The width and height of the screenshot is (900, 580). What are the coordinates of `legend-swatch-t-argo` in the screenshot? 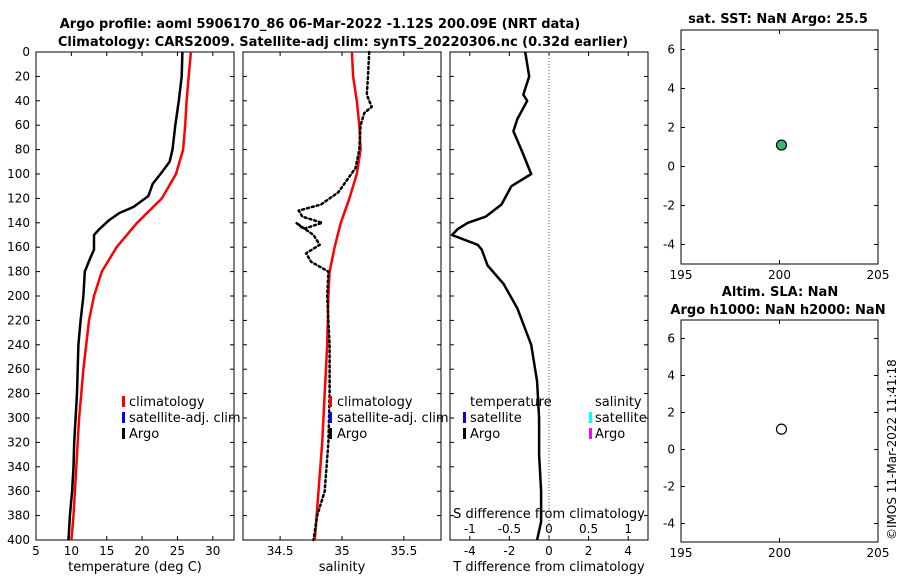 It's located at (464, 433).